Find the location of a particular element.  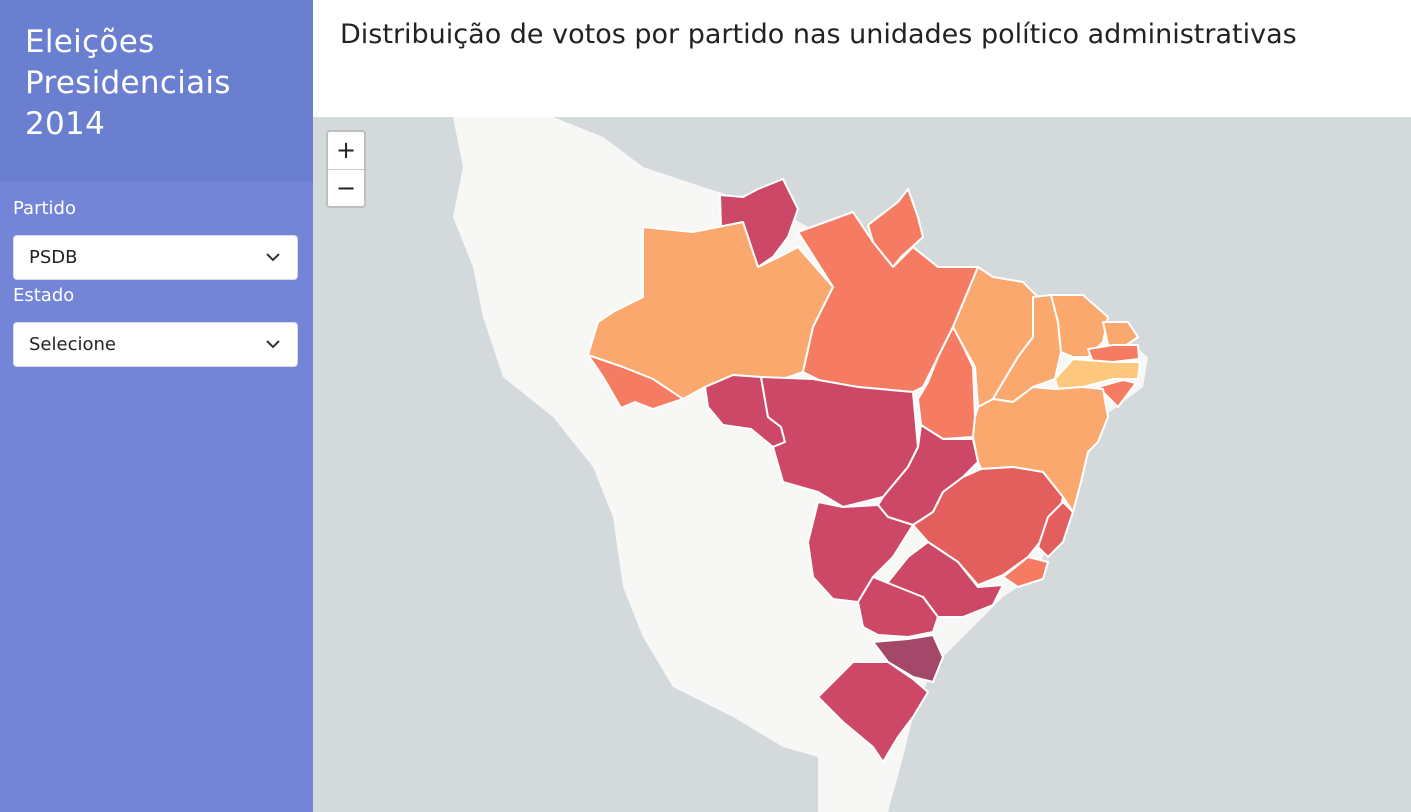

sidebar-header: Eleições Presidenciais 2014 is located at coordinates (156, 91).